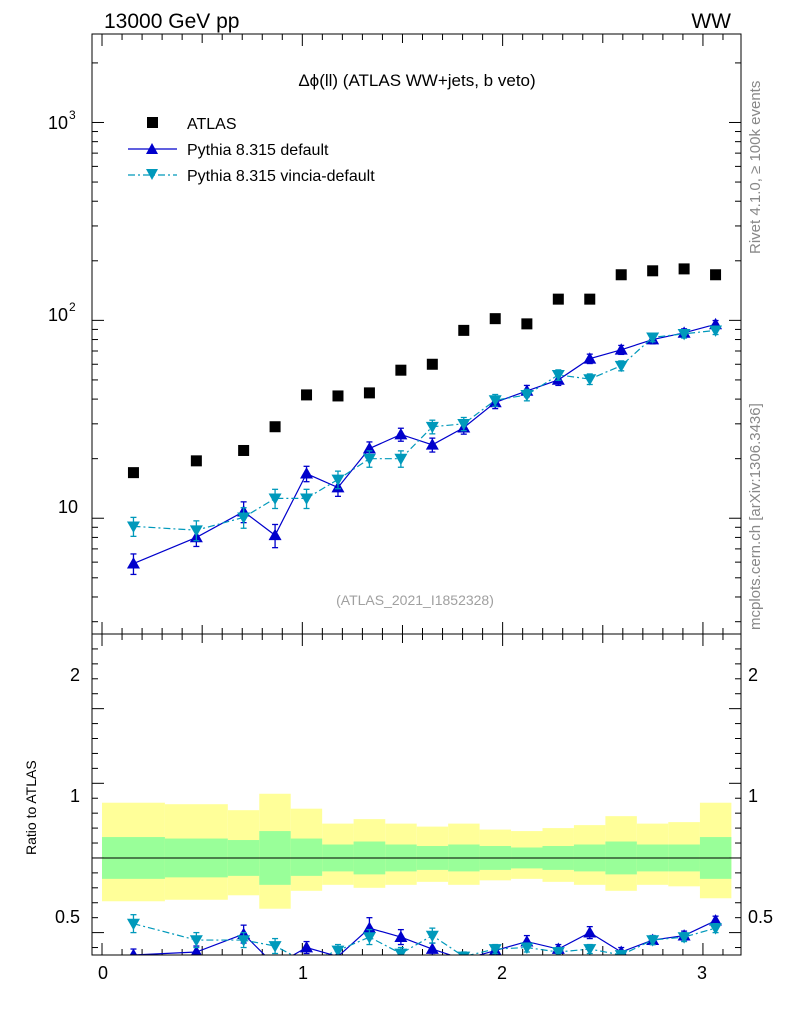 The image size is (786, 1024). Describe the element at coordinates (58, 315) in the screenshot. I see `main-ytick-label-100: 10` at that location.